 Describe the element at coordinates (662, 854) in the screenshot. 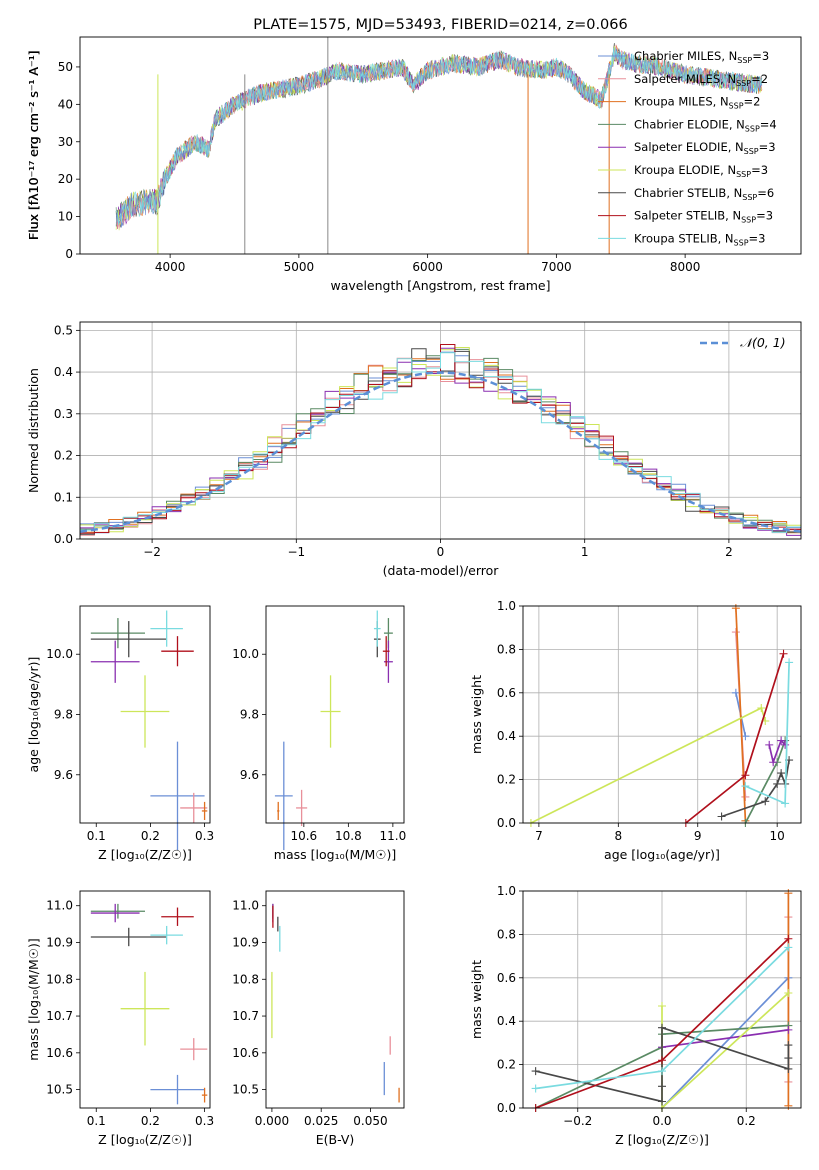

I see `x-axis-label: age [log₁₀(age/yr)]` at that location.